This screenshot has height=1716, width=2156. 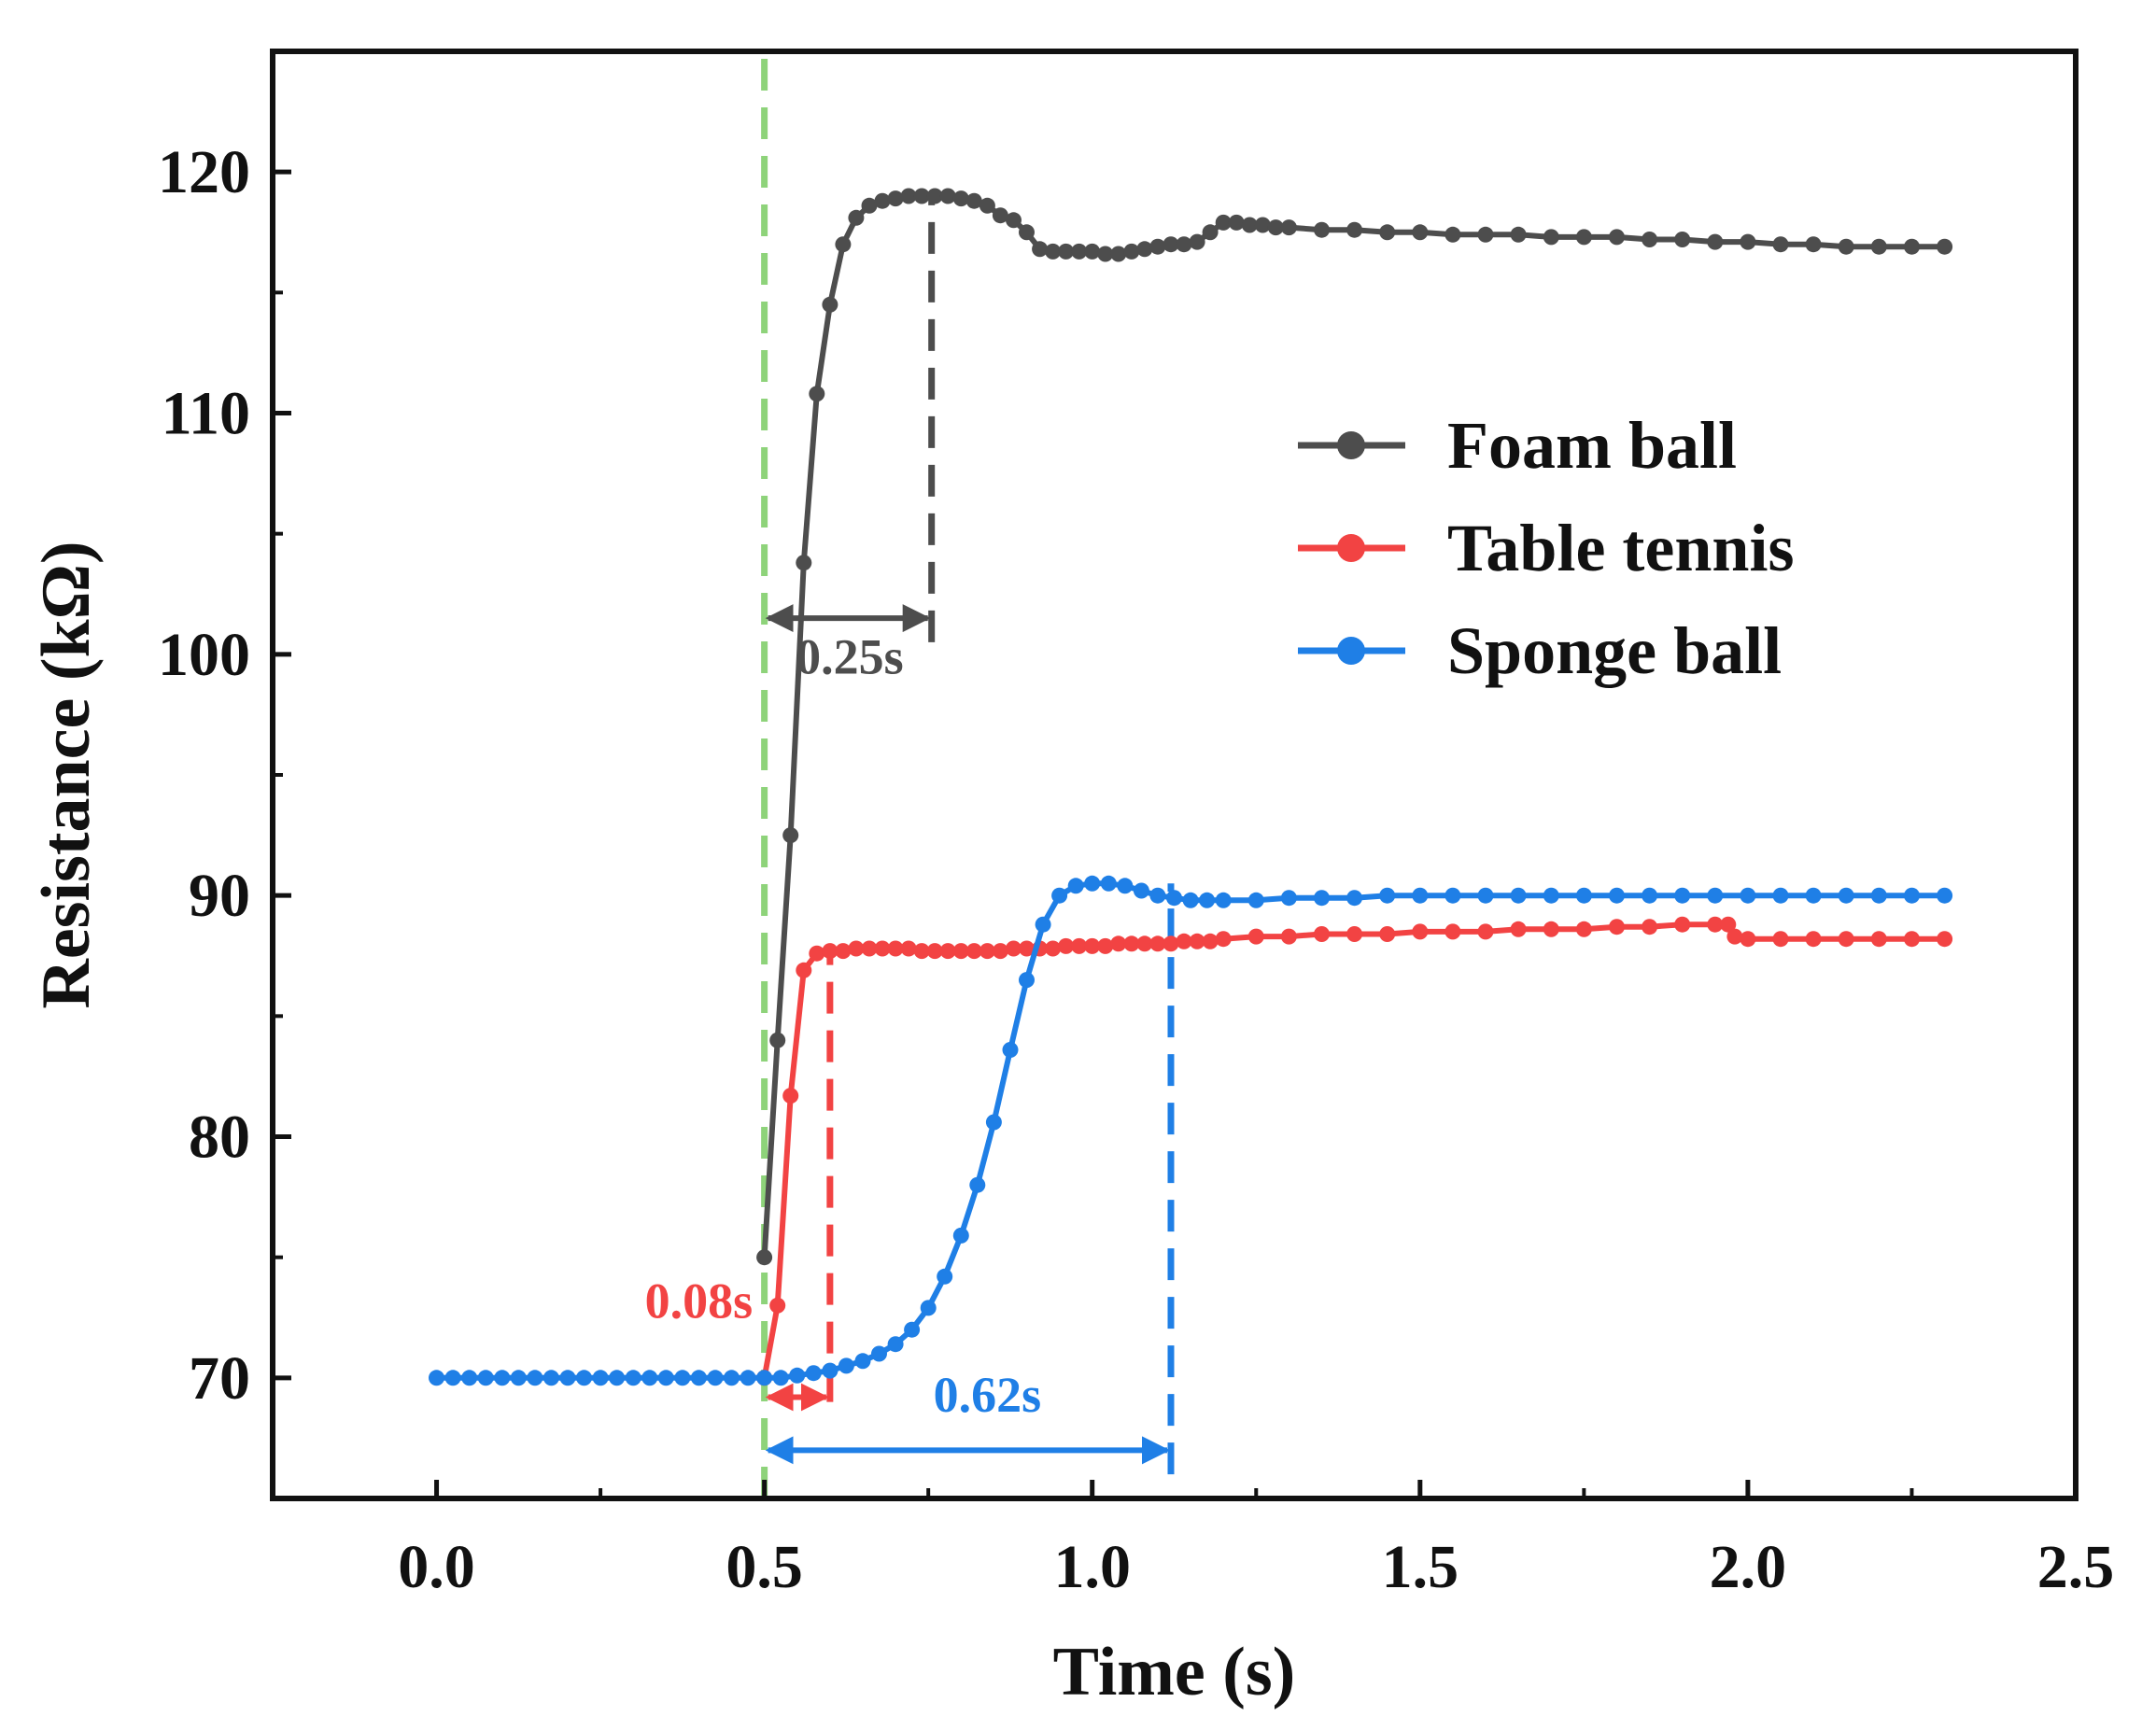 I want to click on x-tick-label: 0.0, so click(x=436, y=1567).